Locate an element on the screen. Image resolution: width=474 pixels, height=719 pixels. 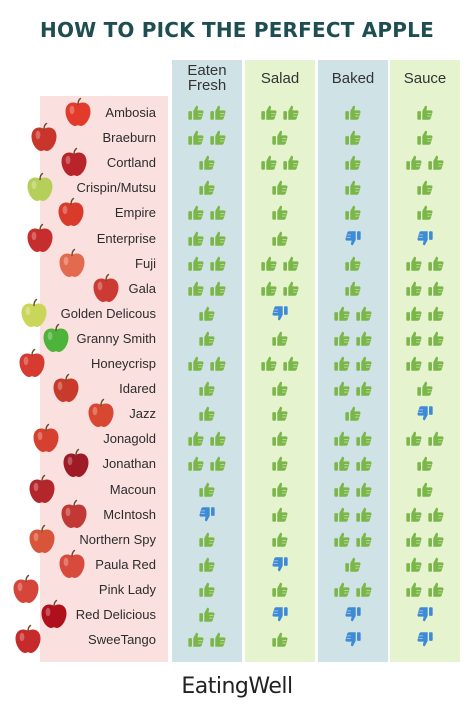
column-header-label: Eaten Fresh is located at coordinates (207, 78).